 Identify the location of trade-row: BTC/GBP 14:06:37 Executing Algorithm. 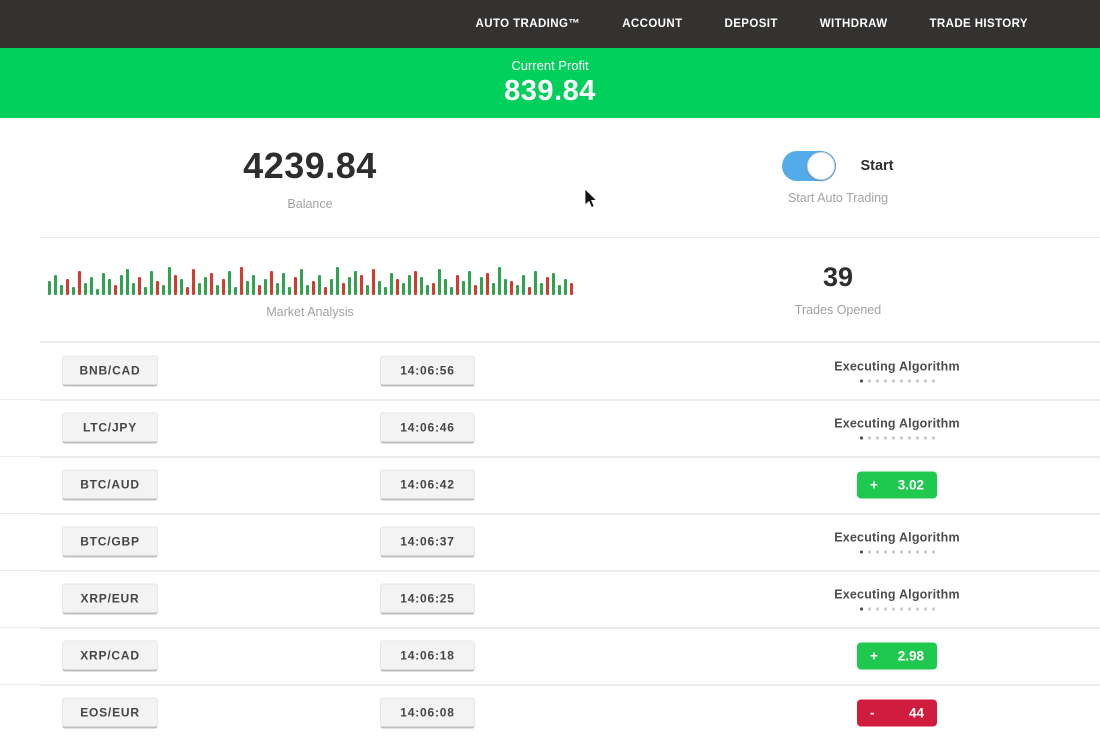
(550, 541).